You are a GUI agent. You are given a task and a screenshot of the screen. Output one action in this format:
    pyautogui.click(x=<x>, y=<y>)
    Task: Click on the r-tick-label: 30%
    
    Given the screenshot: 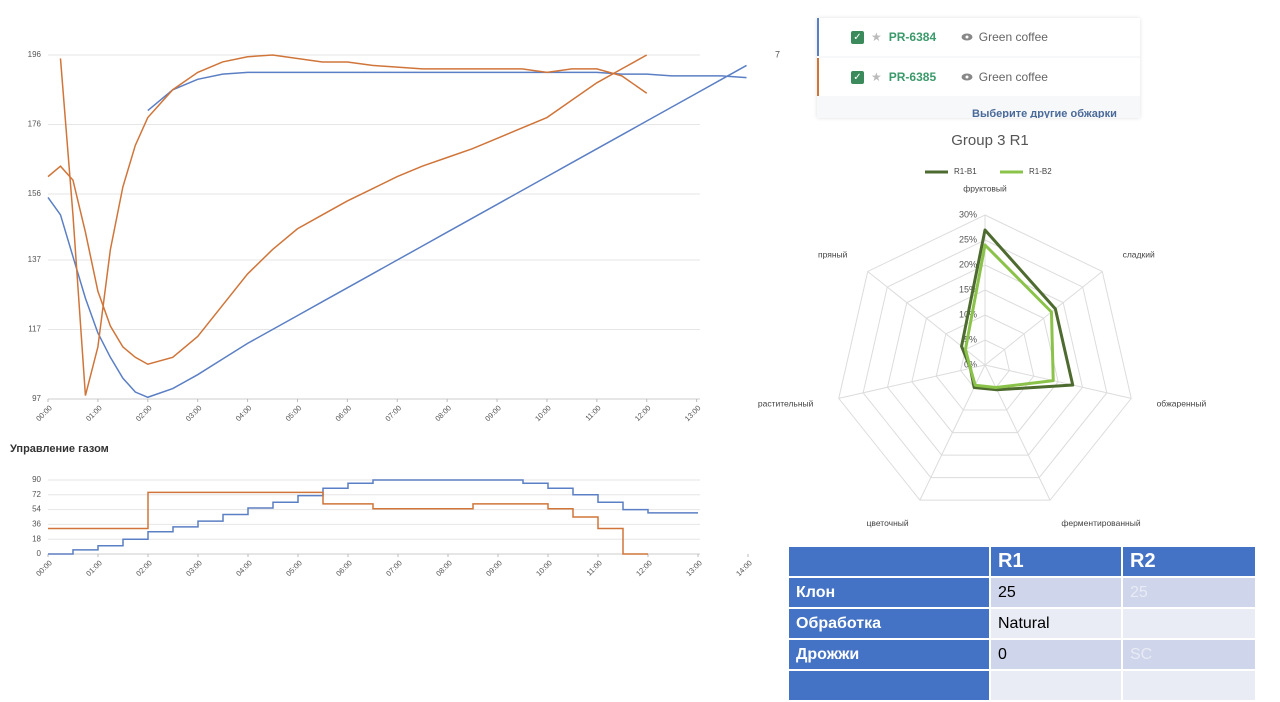 What is the action you would take?
    pyautogui.click(x=968, y=214)
    